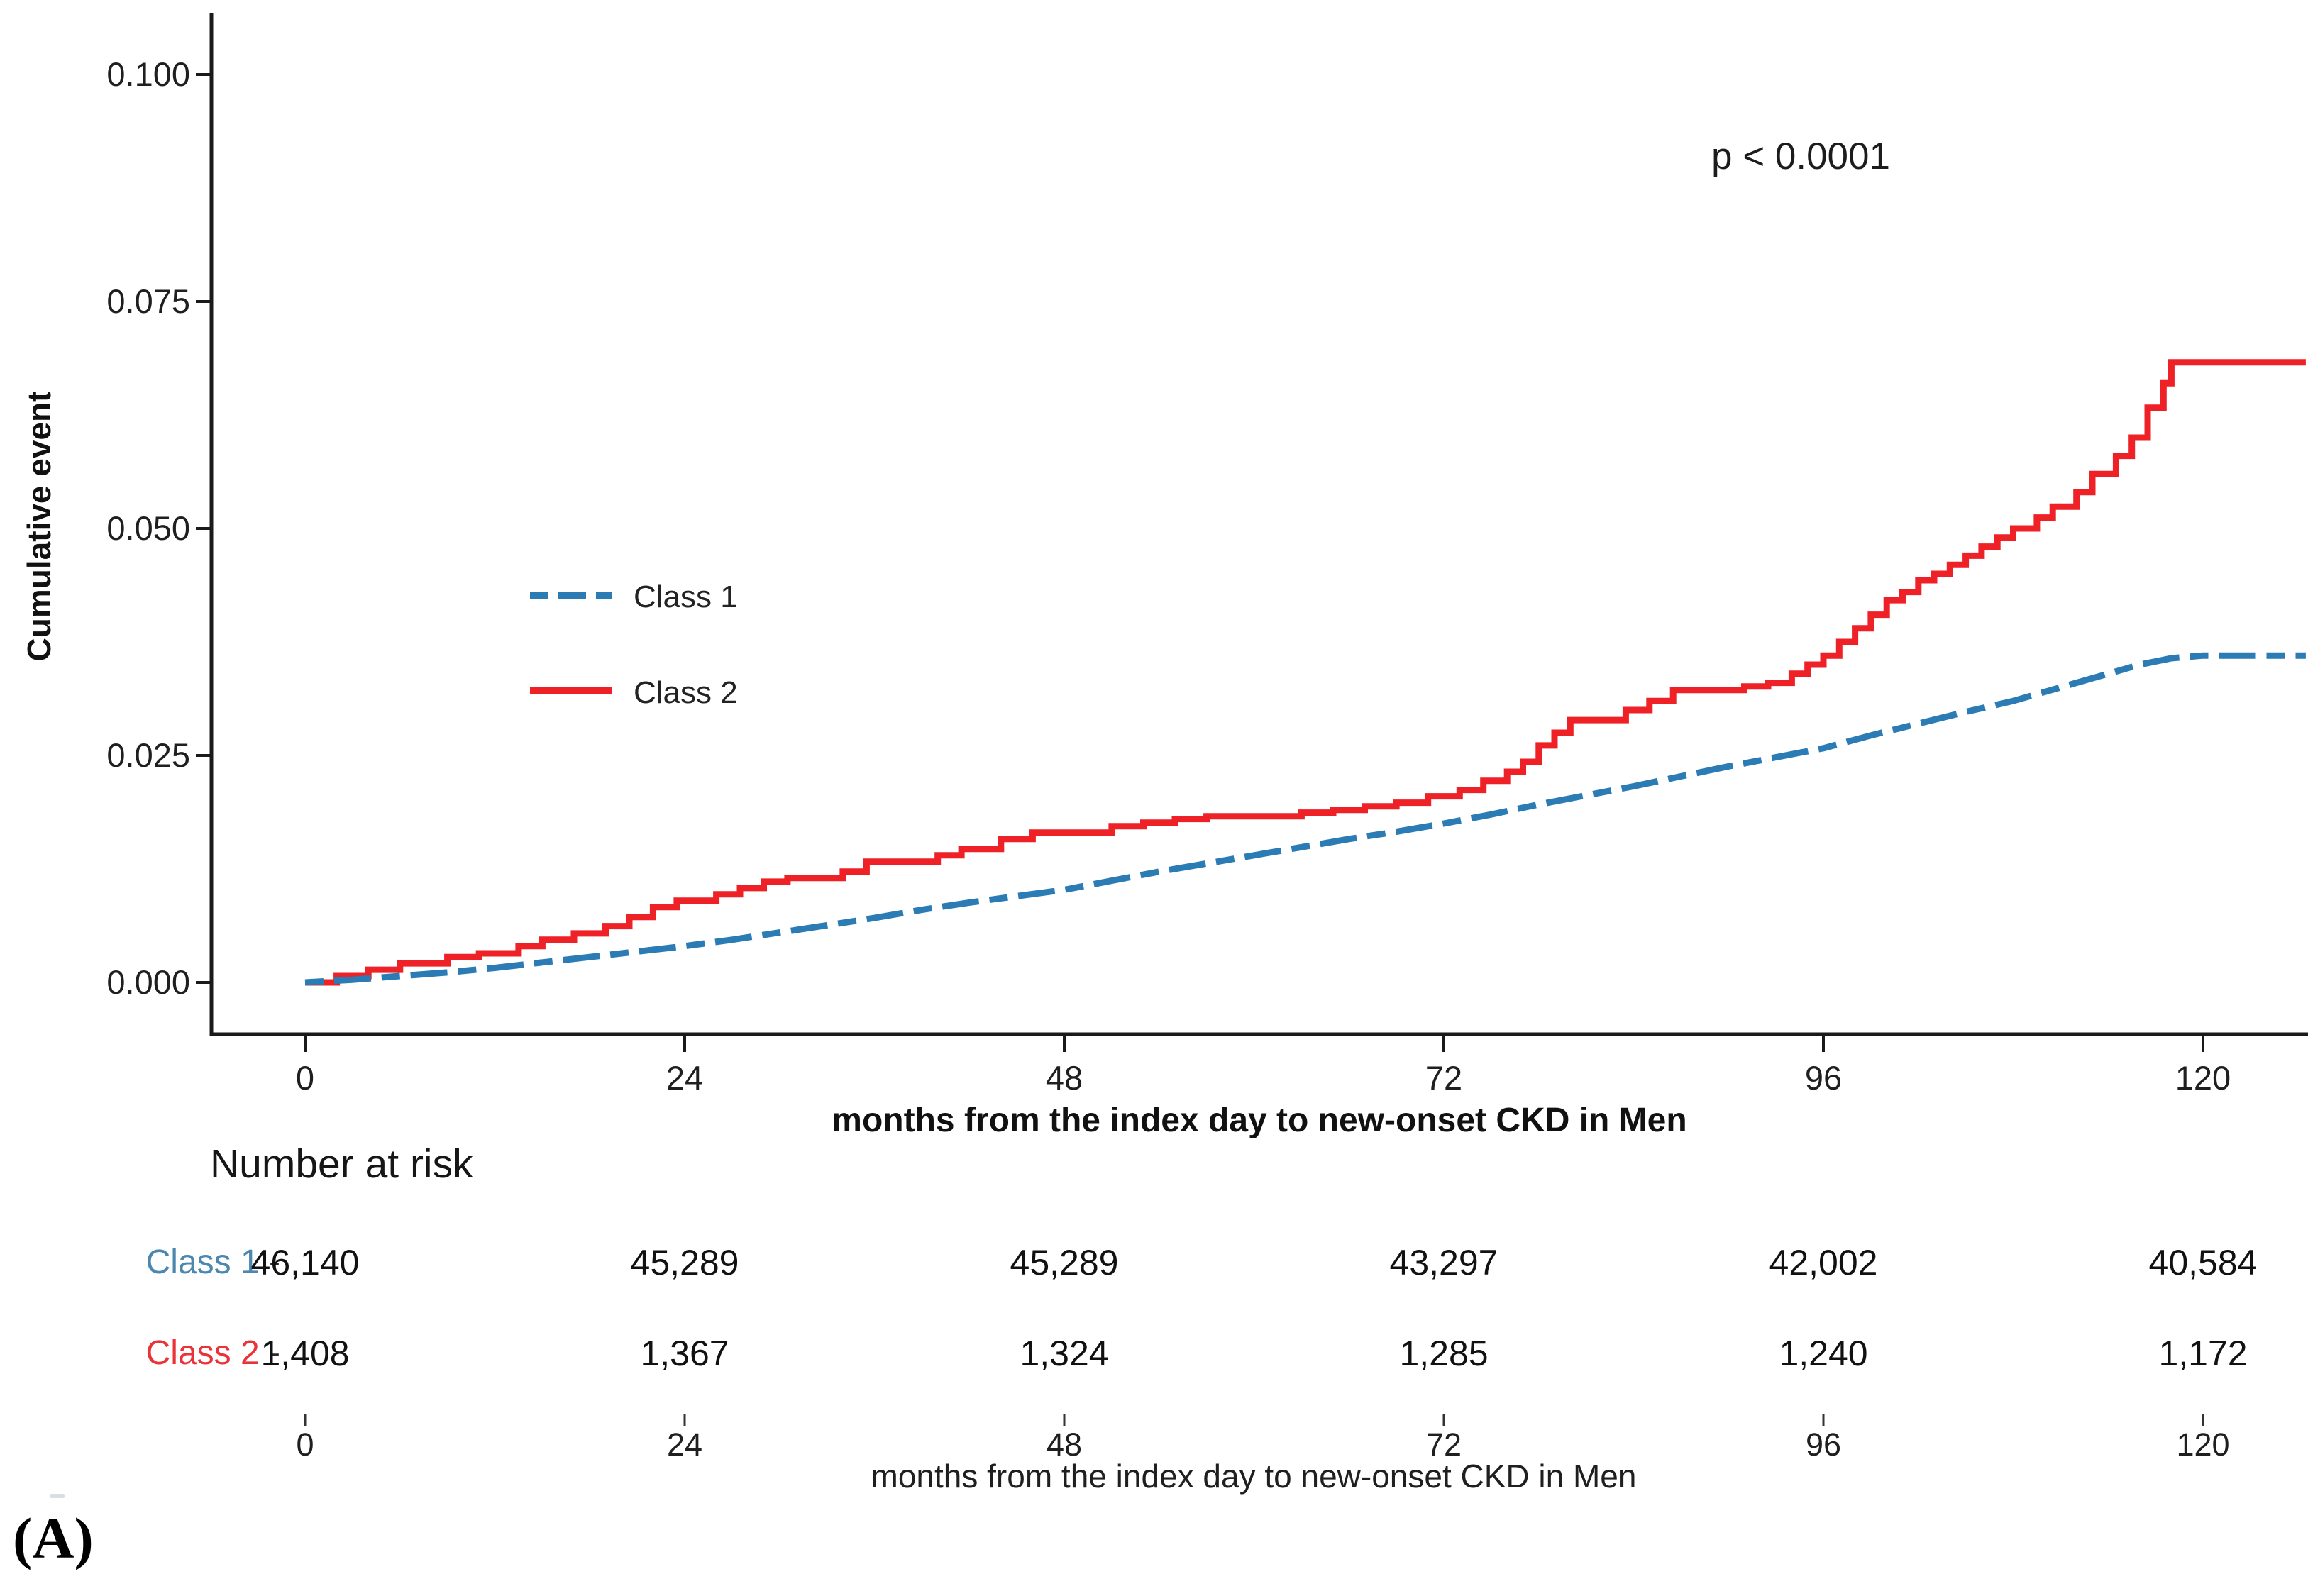 This screenshot has width=2308, height=1596. What do you see at coordinates (2203, 1353) in the screenshot?
I see `risk-cell-c2-m120: 1,172` at bounding box center [2203, 1353].